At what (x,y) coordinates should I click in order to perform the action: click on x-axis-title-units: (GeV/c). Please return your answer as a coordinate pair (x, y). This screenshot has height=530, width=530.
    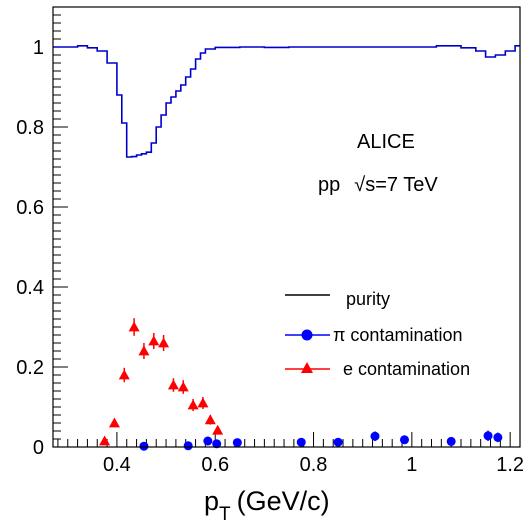
    Looking at the image, I should click on (283, 501).